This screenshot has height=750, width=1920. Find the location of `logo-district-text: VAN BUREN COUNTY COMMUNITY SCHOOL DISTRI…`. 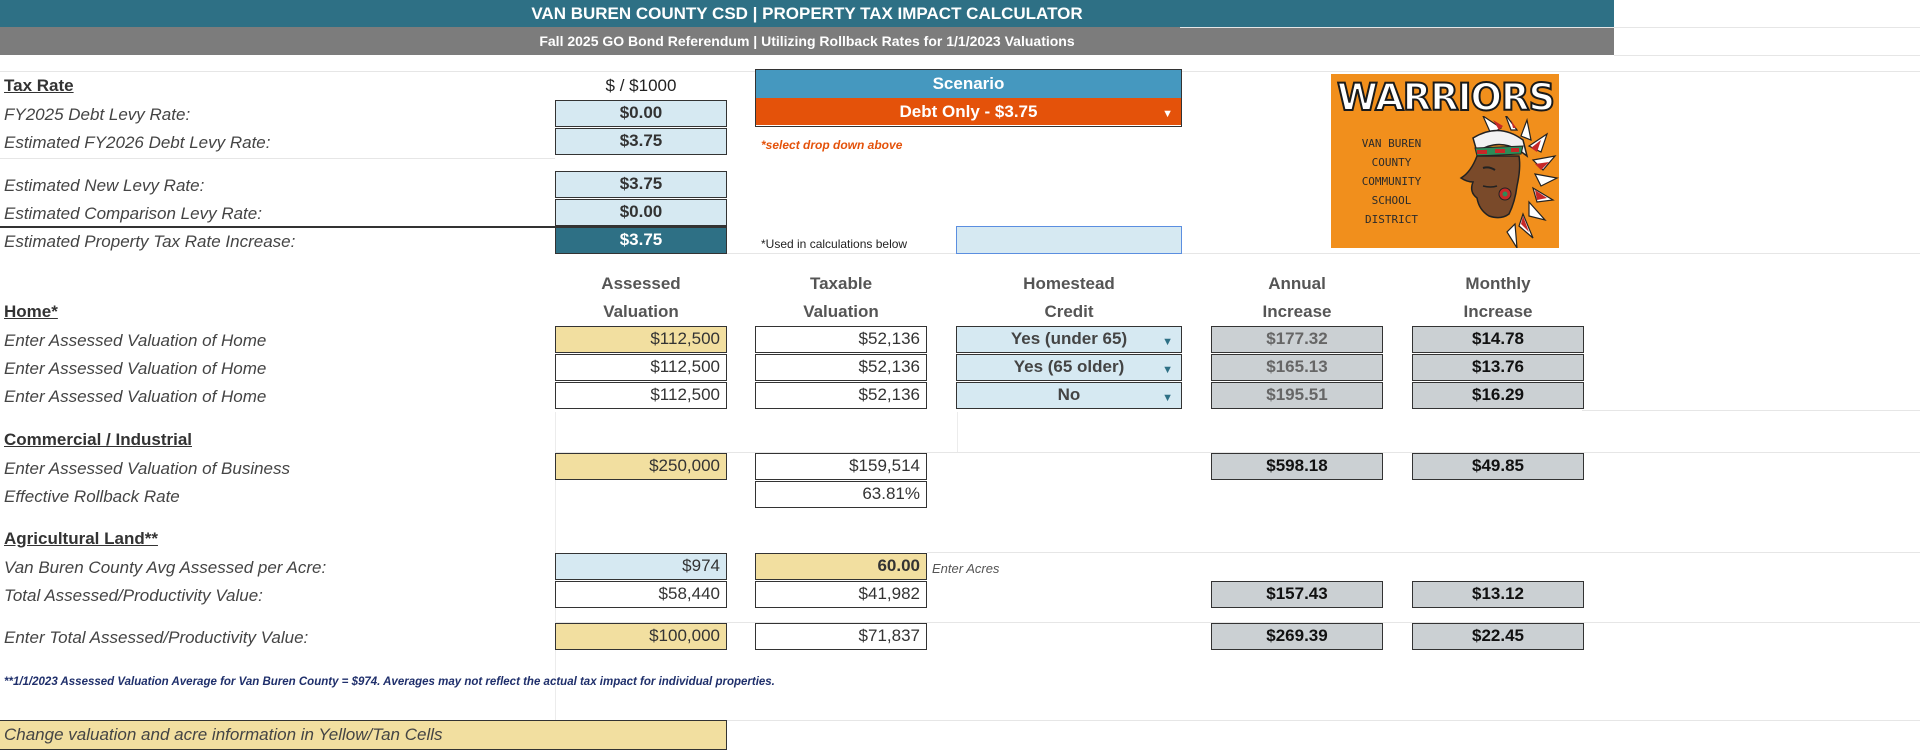

logo-district-text: VAN BUREN COUNTY COMMUNITY SCHOOL DISTRI… is located at coordinates (1391, 181).